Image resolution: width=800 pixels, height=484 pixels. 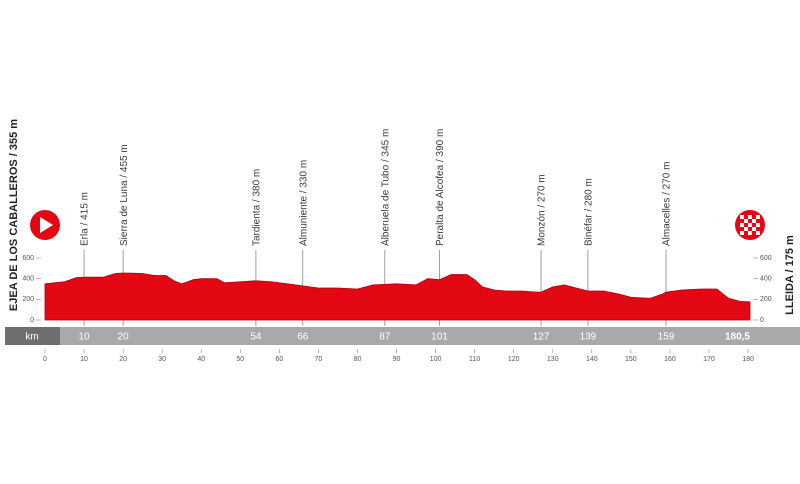 What do you see at coordinates (737, 337) in the screenshot?
I see `waypoint-km: 180,5` at bounding box center [737, 337].